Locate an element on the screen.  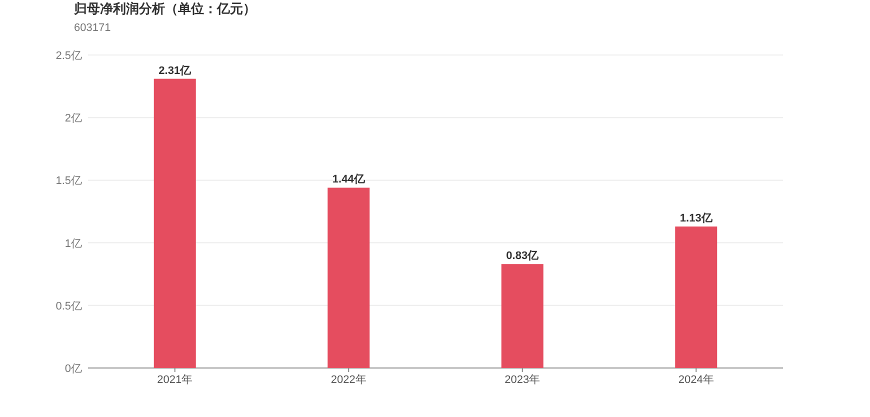
ytick: 1亿 is located at coordinates (73, 244).